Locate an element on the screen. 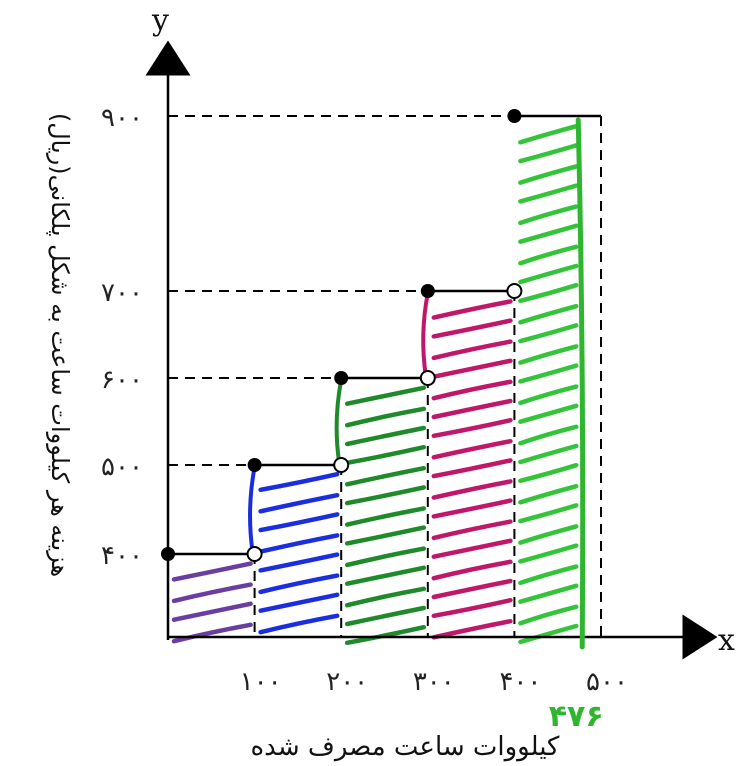 Image resolution: width=747 pixels, height=766 pixels. annotation-476: ۴۷۶ is located at coordinates (576, 716).